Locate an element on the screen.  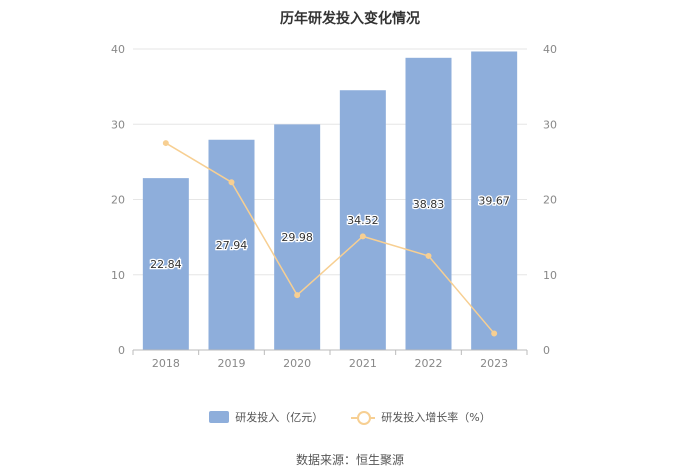
y-right-tick-label: 30 is located at coordinates (550, 124).